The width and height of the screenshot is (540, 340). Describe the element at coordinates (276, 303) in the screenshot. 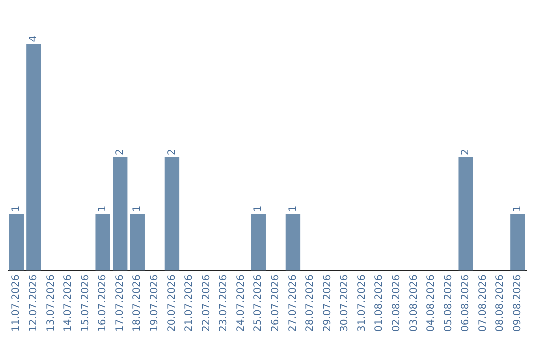

I see `x-tick-label: 26.07.2026` at that location.